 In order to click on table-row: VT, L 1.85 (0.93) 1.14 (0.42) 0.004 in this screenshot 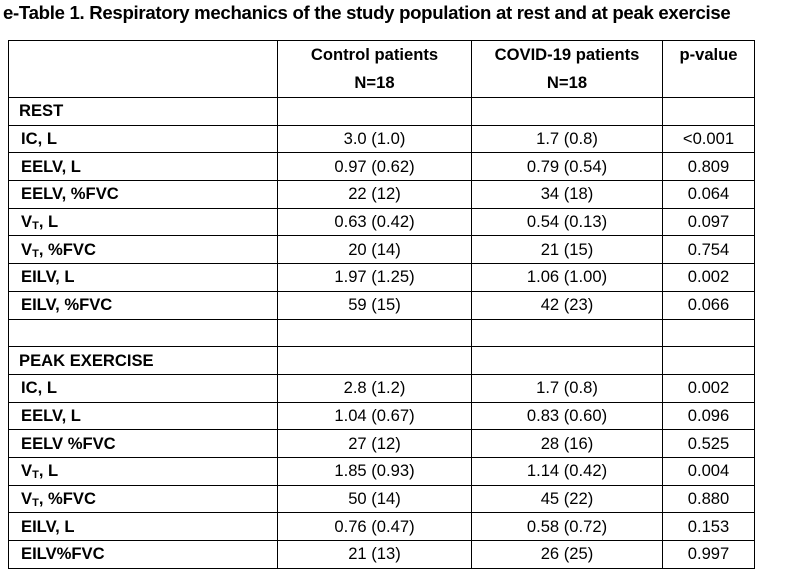, I will do `click(381, 471)`.